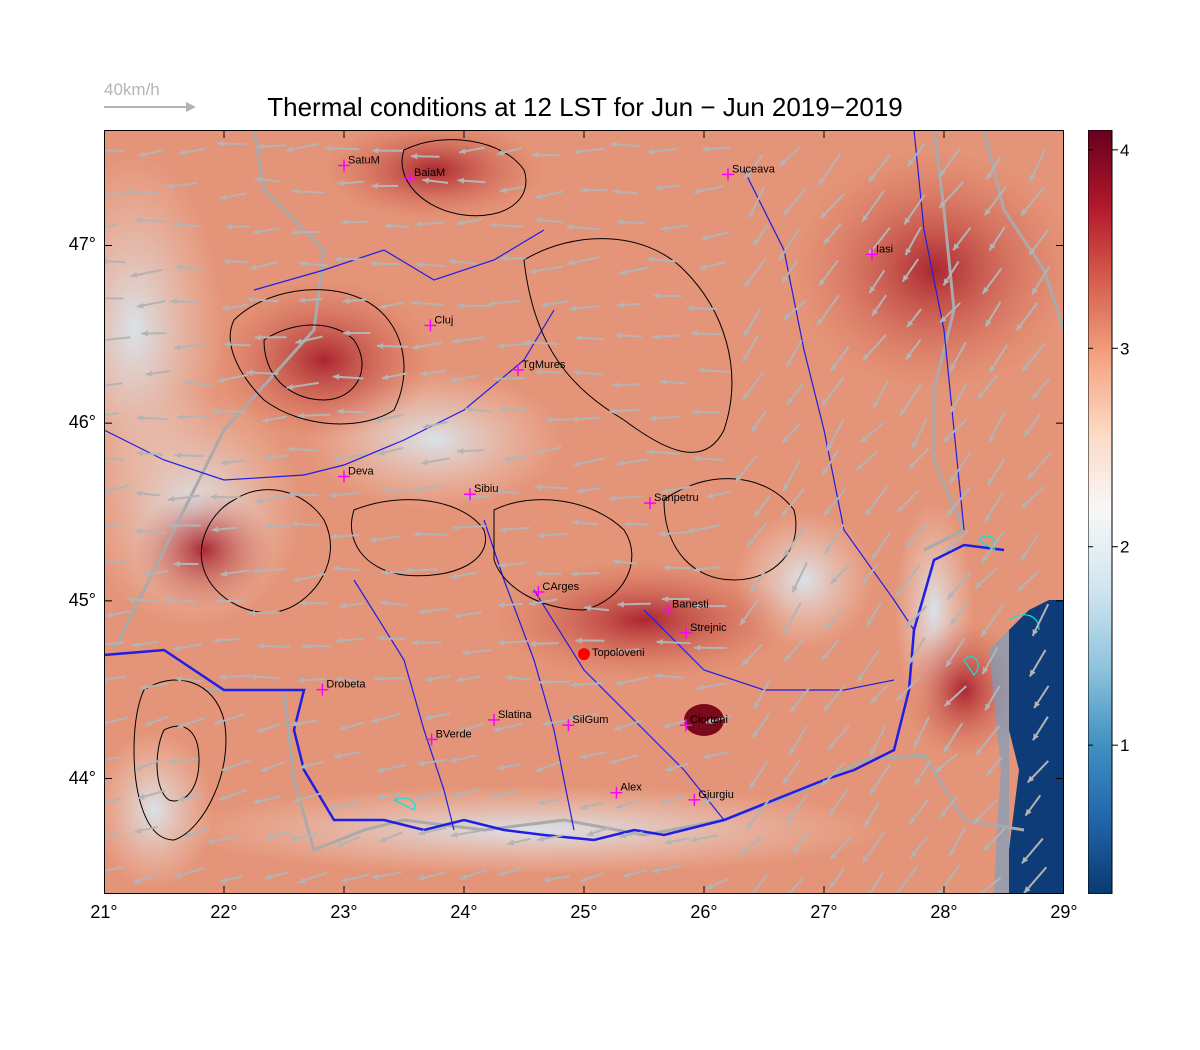 This screenshot has height=1050, width=1200. Describe the element at coordinates (939, 330) in the screenshot. I see `river-prut` at that location.